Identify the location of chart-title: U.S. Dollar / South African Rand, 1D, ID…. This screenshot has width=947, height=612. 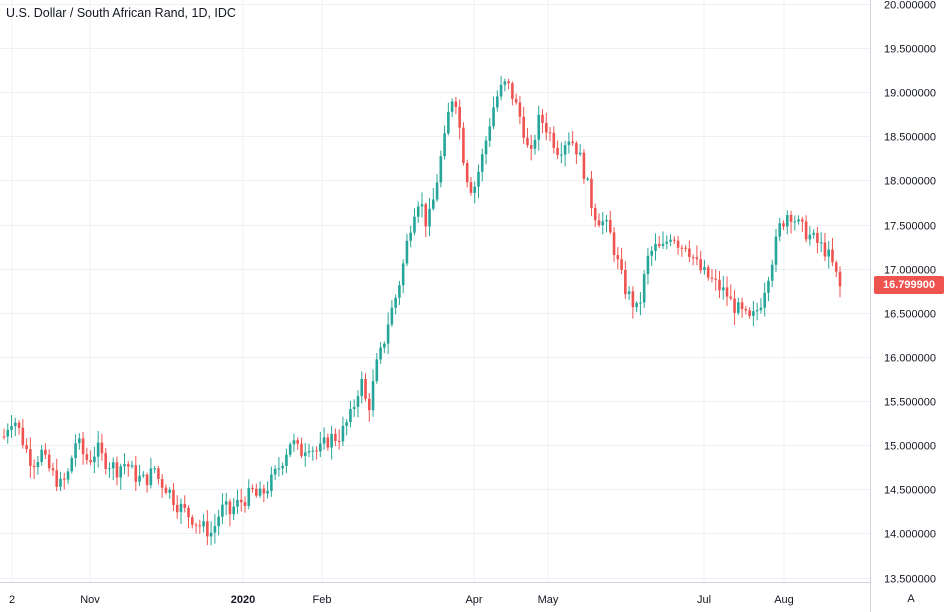
(121, 13).